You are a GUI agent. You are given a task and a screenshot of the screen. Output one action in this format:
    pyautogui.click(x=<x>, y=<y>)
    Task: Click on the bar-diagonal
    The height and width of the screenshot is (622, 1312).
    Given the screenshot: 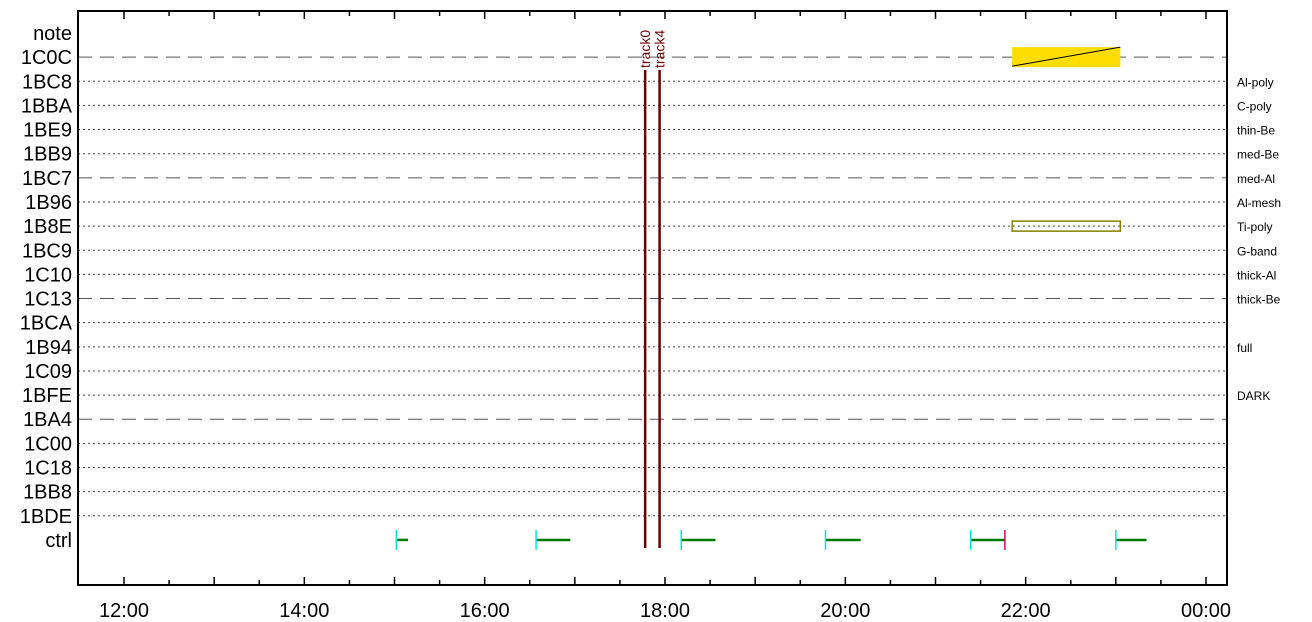 What is the action you would take?
    pyautogui.click(x=1066, y=56)
    